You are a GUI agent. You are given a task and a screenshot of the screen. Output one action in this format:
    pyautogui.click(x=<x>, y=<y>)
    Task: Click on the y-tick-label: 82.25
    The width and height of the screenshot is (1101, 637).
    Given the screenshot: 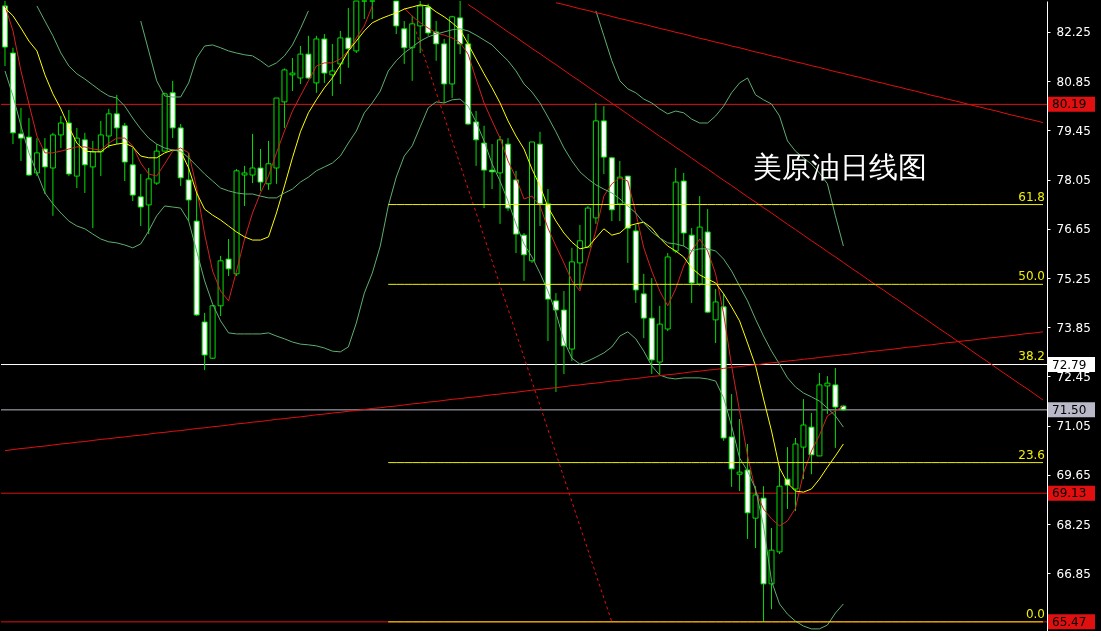 What is the action you would take?
    pyautogui.click(x=1073, y=32)
    